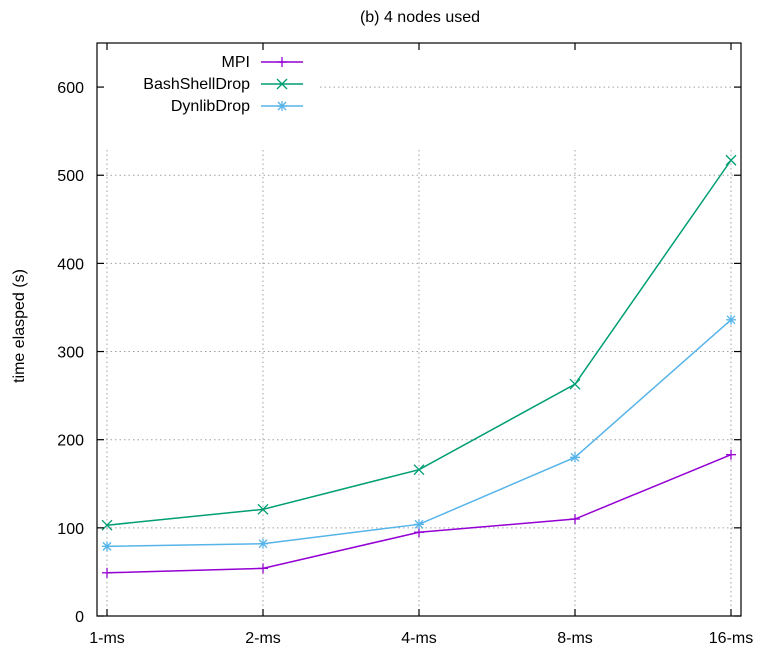 The width and height of the screenshot is (773, 652). Describe the element at coordinates (107, 638) in the screenshot. I see `x-tick-label: 1-ms` at that location.